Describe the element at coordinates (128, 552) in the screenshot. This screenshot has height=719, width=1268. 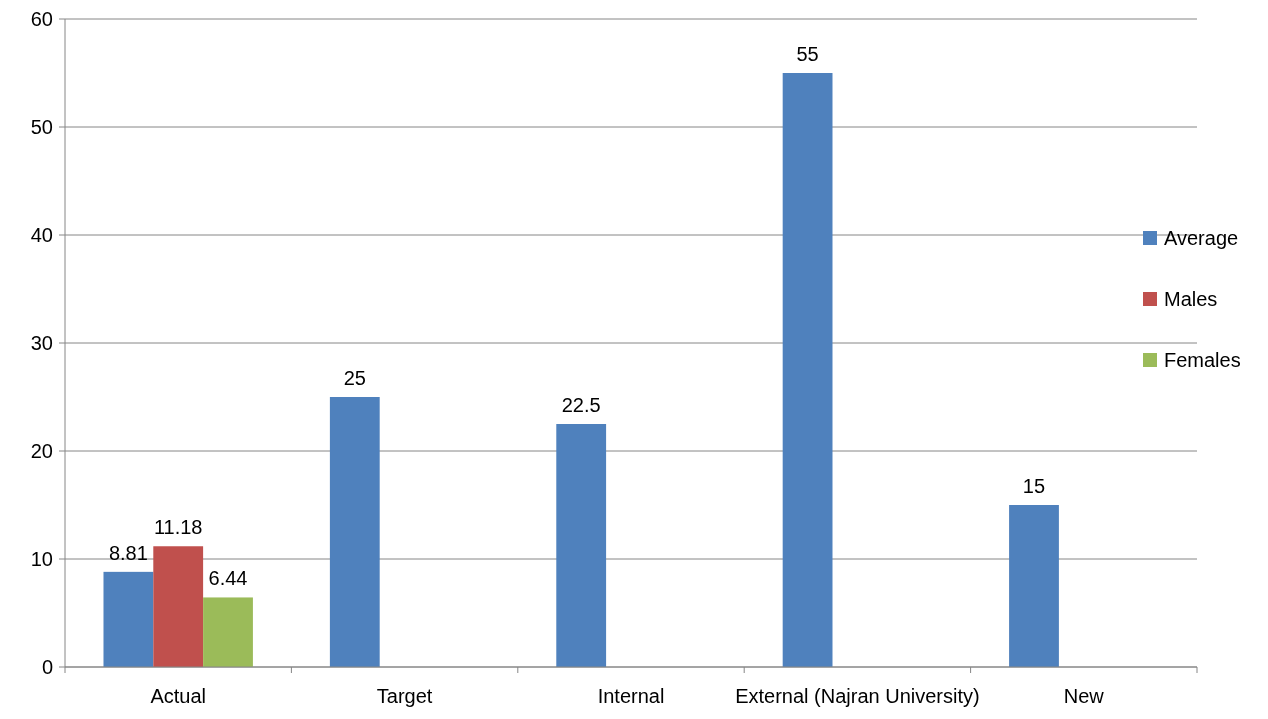
I see `data-label: 8.81` at that location.